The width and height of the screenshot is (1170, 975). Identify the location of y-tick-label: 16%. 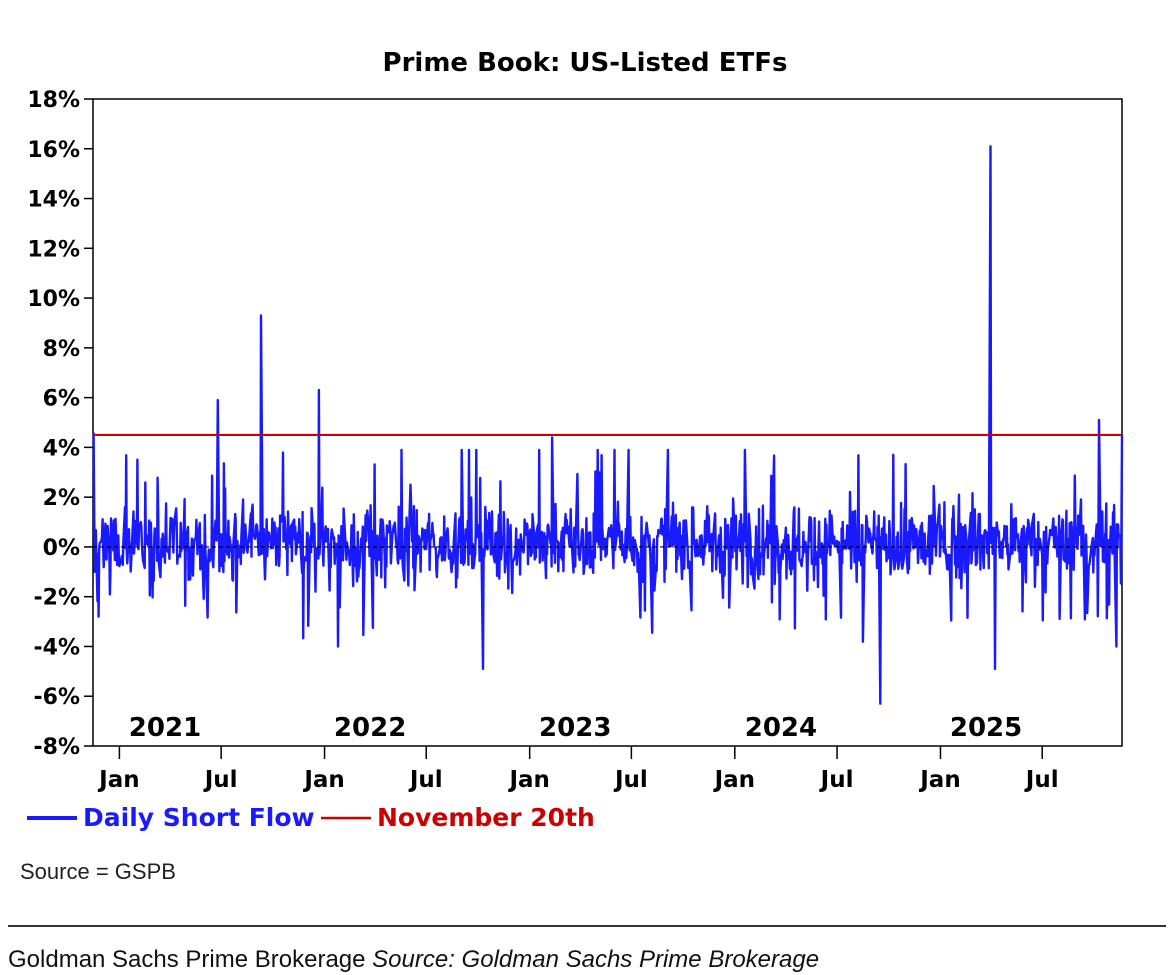
(53, 150).